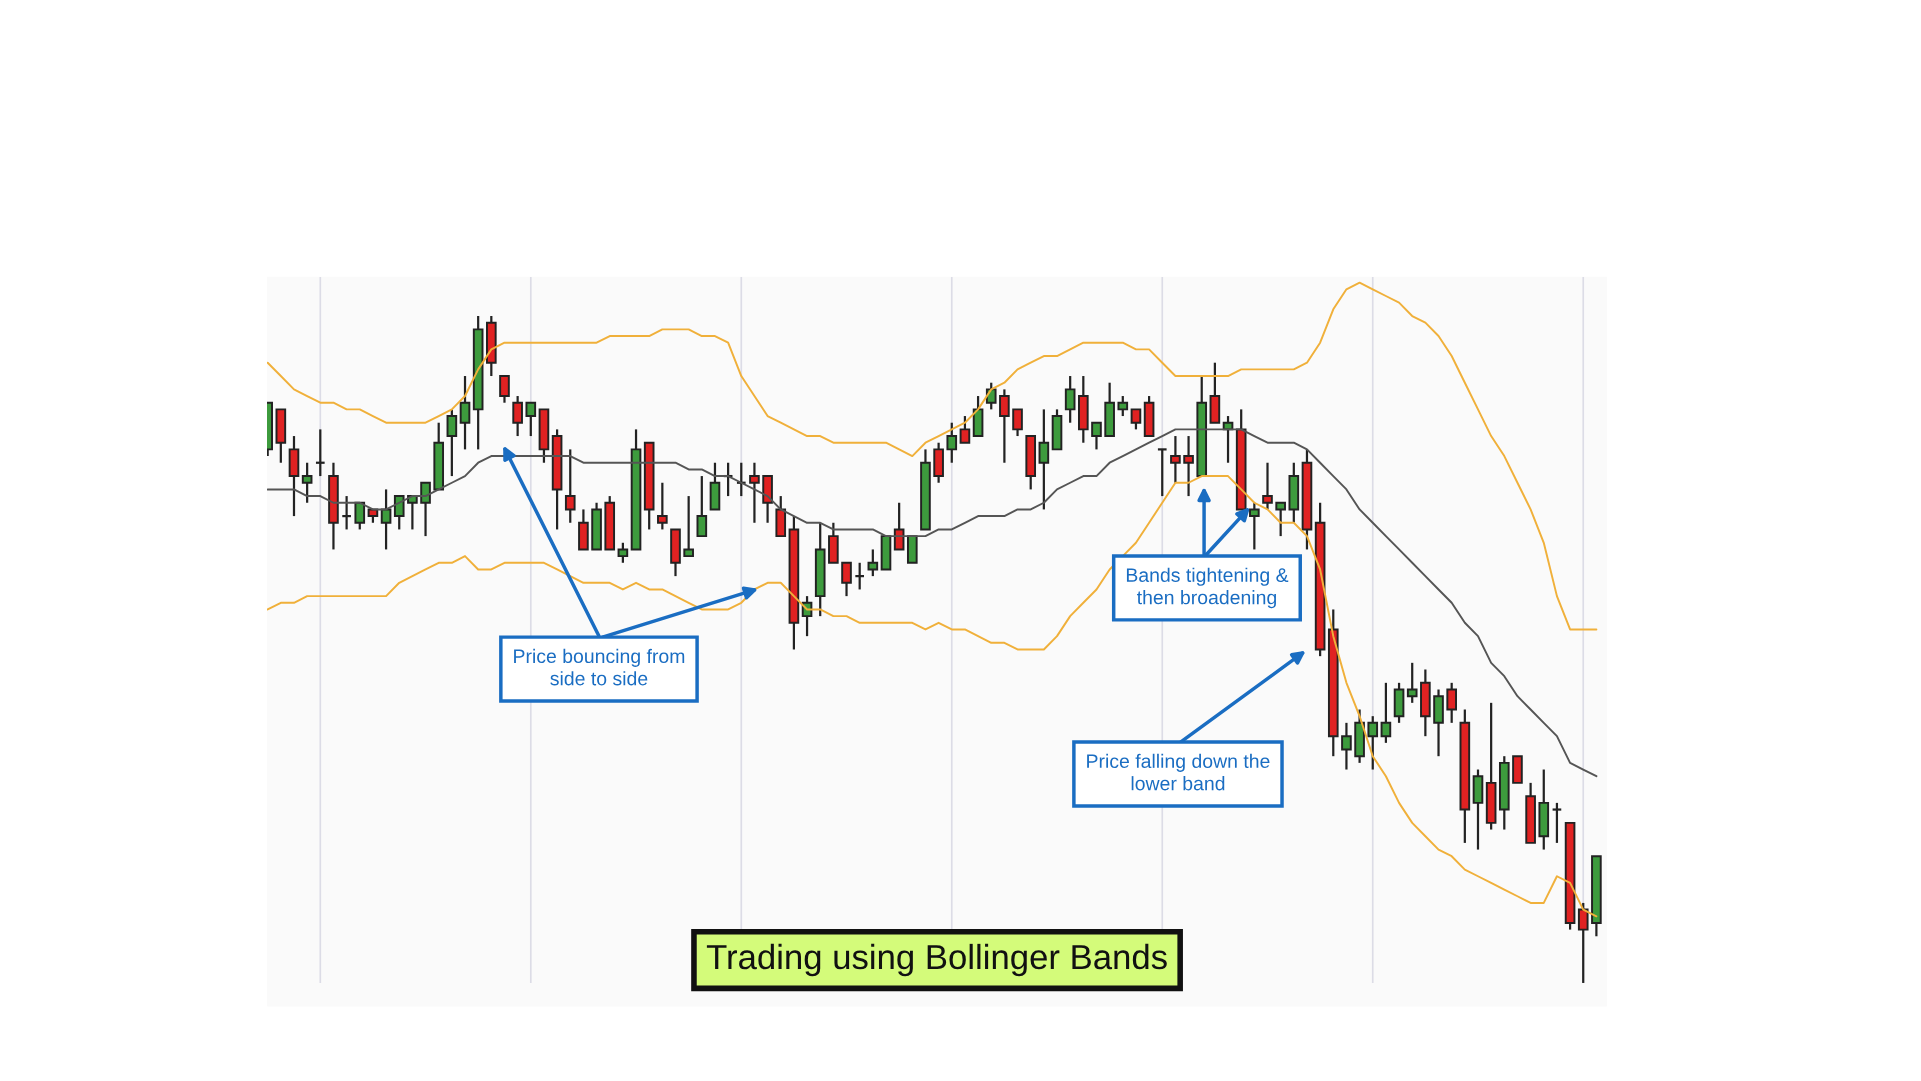 The height and width of the screenshot is (1081, 1921). Describe the element at coordinates (1178, 772) in the screenshot. I see `annotation: Price falling down the lower band` at that location.